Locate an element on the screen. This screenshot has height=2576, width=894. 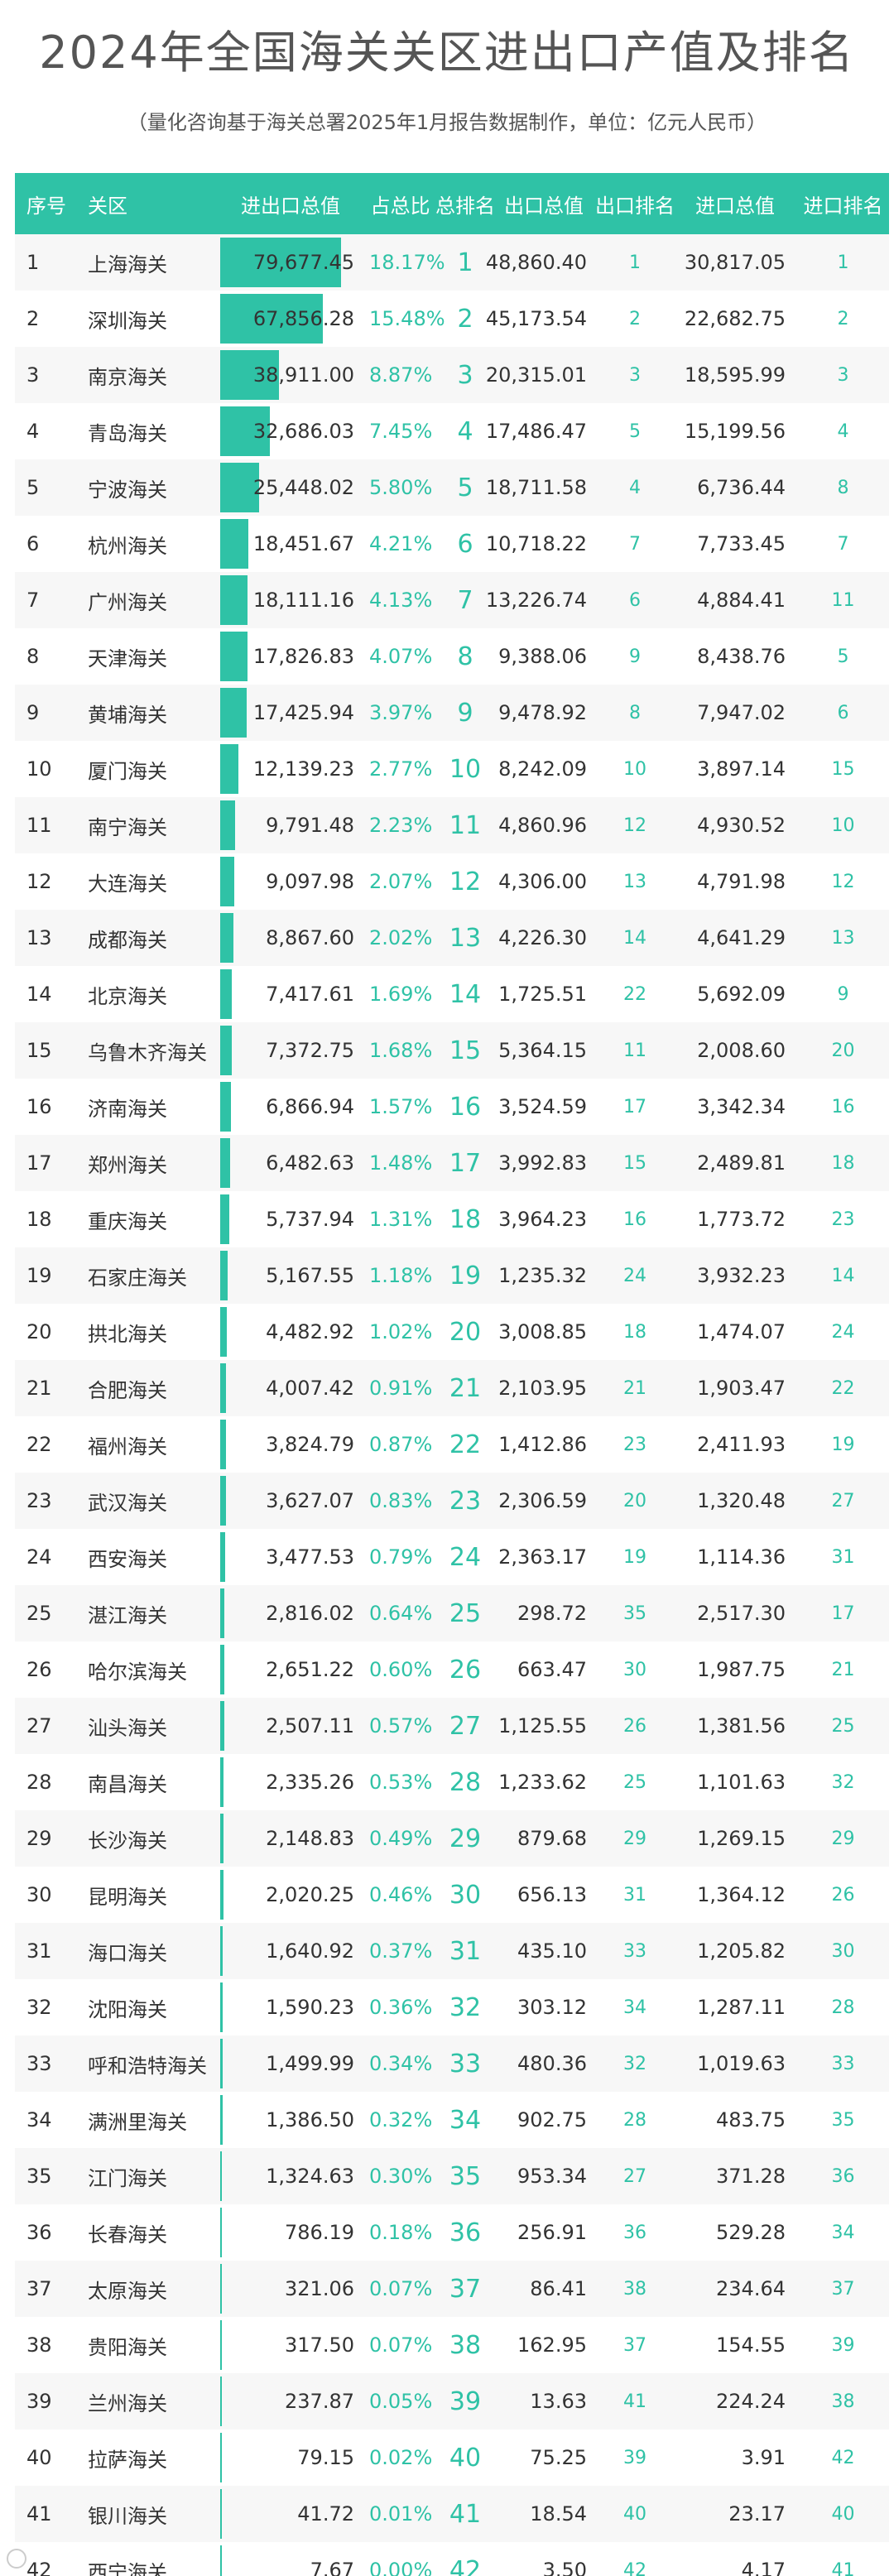
header-rank: 总排名 is located at coordinates (465, 206).